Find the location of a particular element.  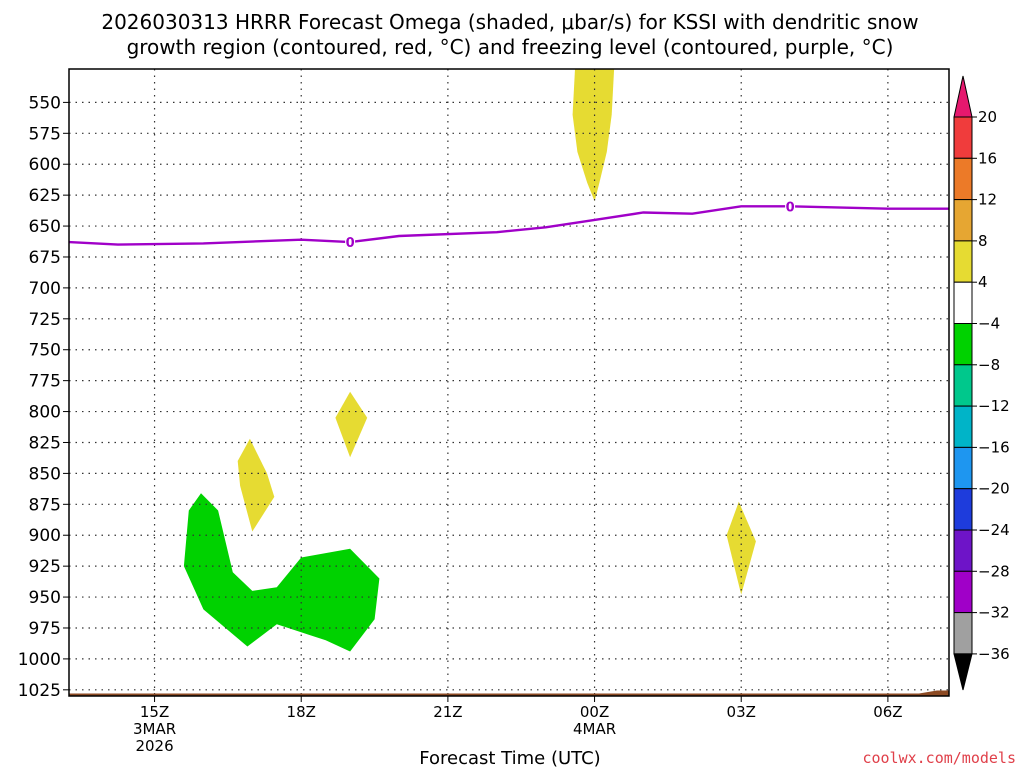

freezing-level-label-0: 0 is located at coordinates (350, 243).